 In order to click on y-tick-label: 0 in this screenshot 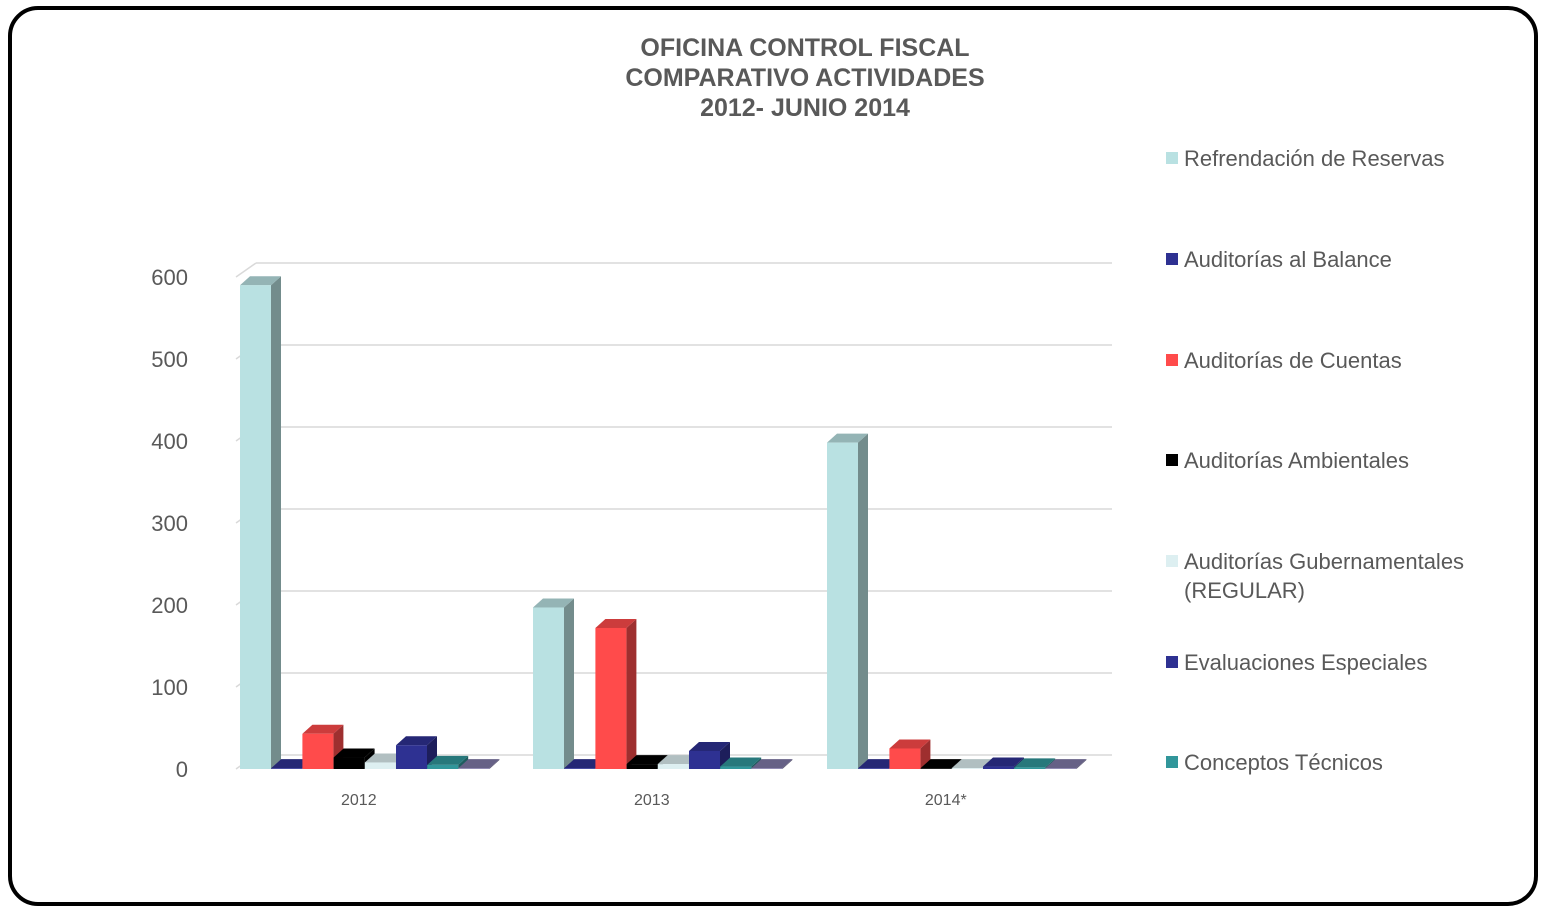, I will do `click(182, 769)`.